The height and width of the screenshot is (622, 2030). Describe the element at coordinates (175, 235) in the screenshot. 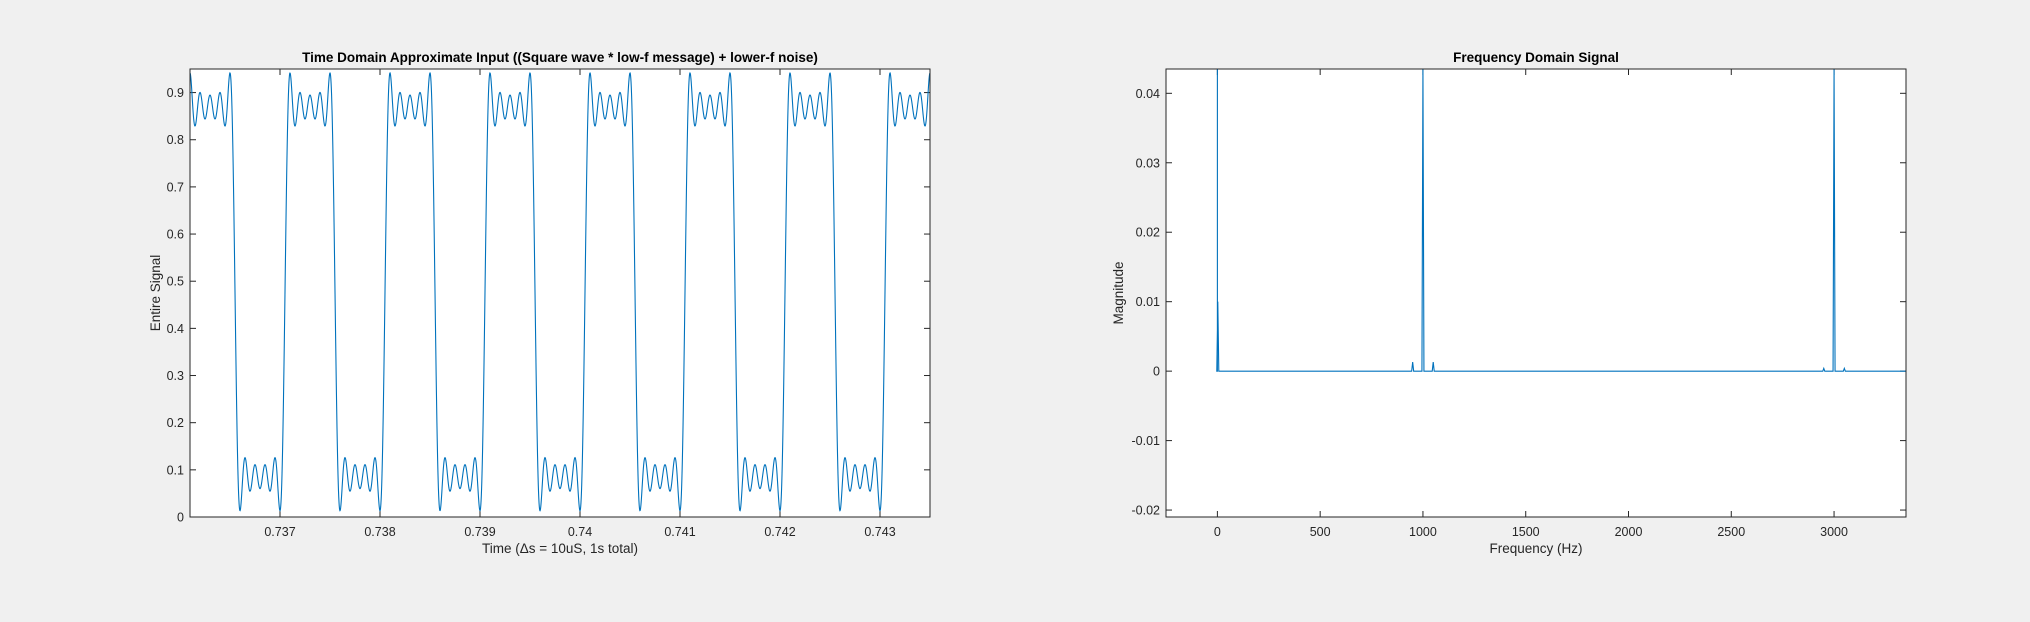

I see `time-y-tick-label: 0.6` at that location.